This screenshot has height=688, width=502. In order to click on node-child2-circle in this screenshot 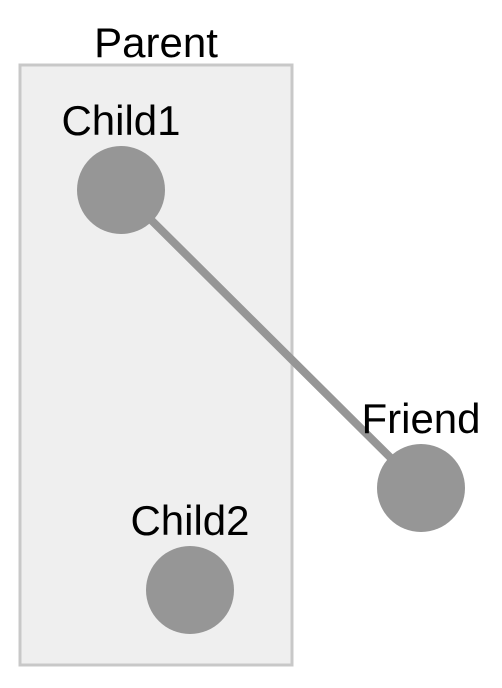, I will do `click(190, 590)`.